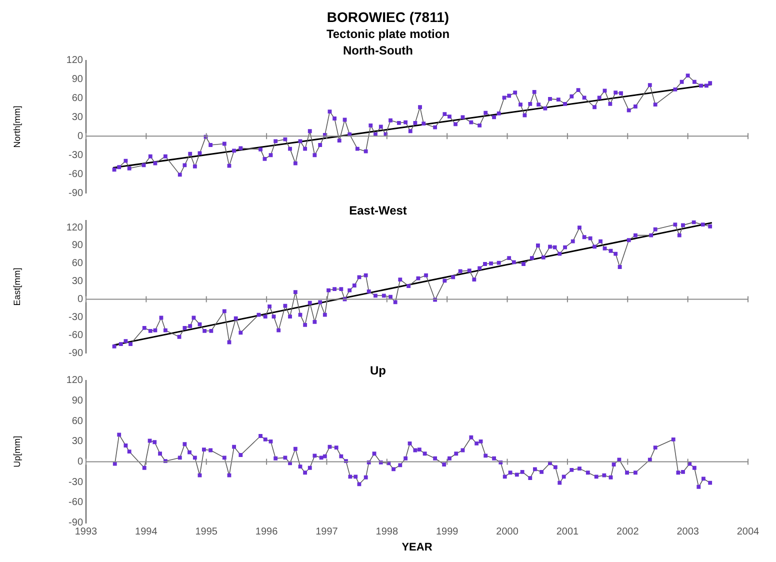 The height and width of the screenshot is (562, 776). Describe the element at coordinates (378, 371) in the screenshot. I see `chart-title: Up` at that location.